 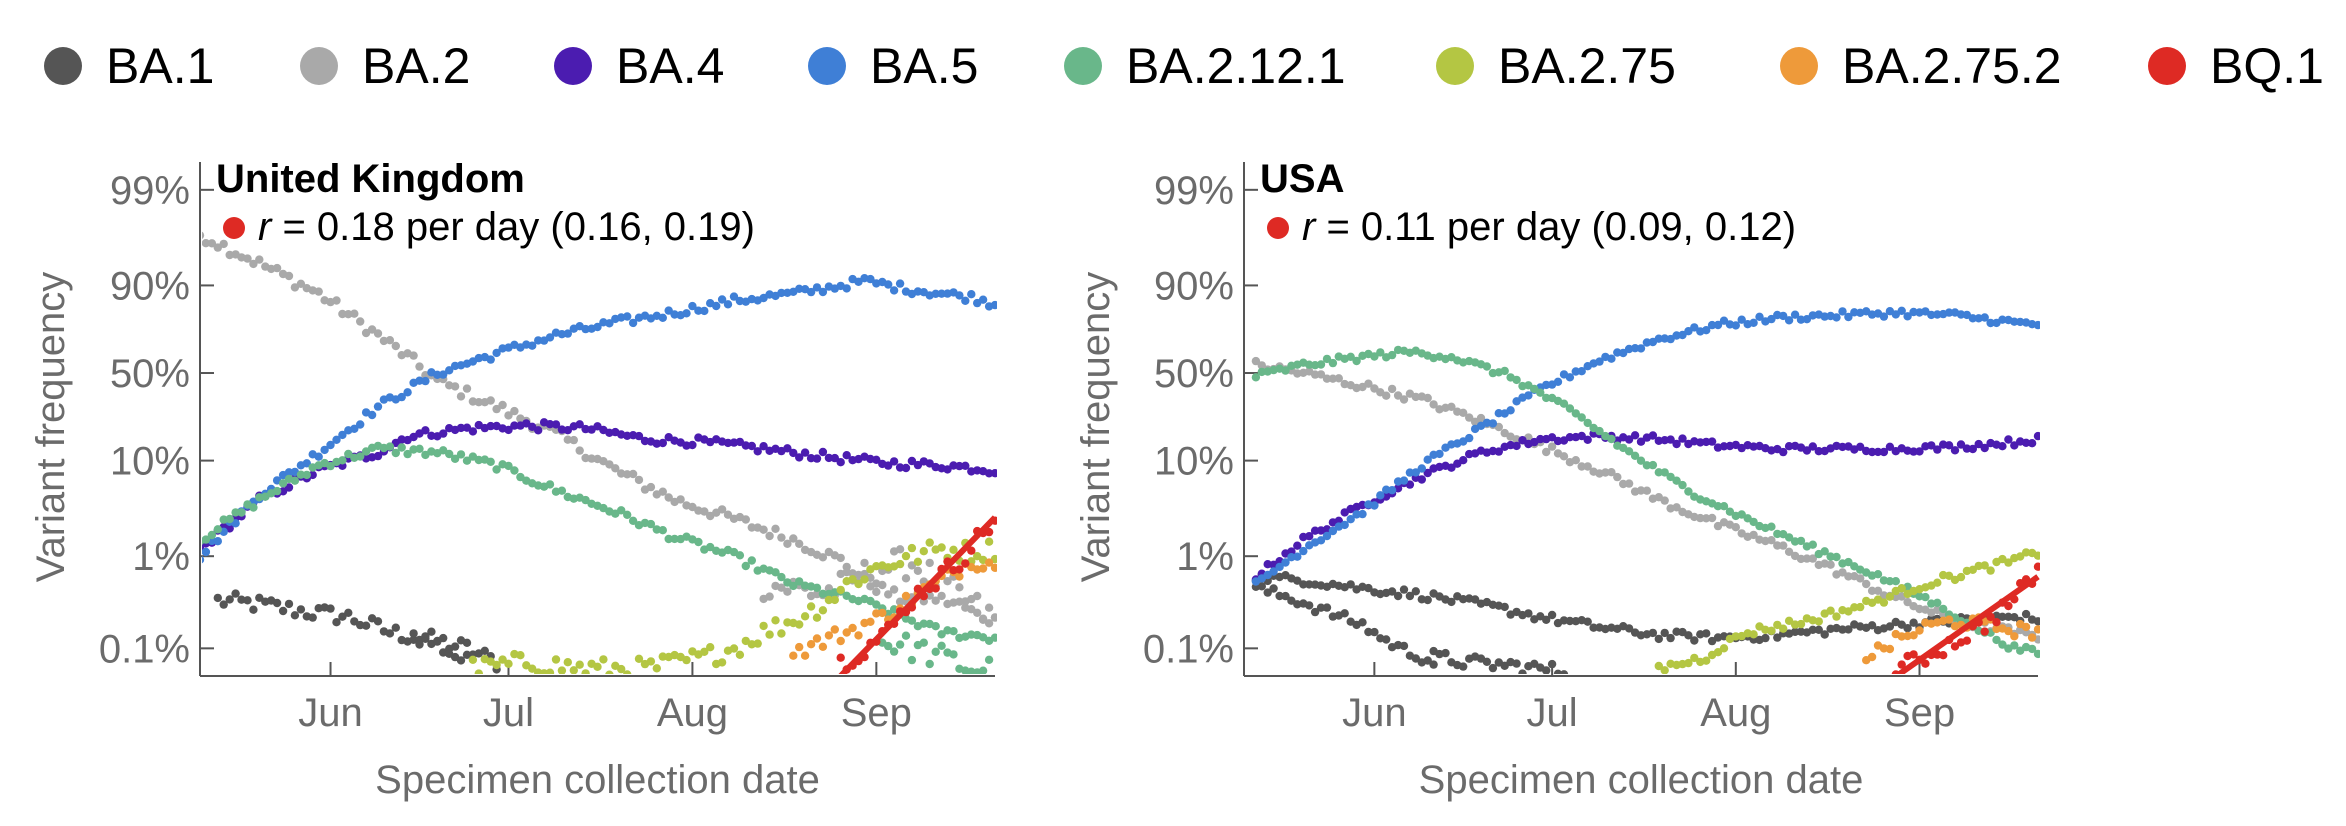 What do you see at coordinates (1641, 780) in the screenshot?
I see `x-axis-label: Specimen collection date` at bounding box center [1641, 780].